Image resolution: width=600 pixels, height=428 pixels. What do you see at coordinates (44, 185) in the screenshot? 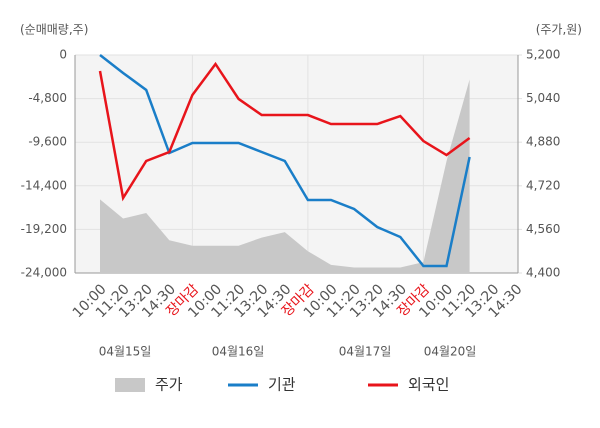
I see `y-tick-label: -14,400` at bounding box center [44, 185].